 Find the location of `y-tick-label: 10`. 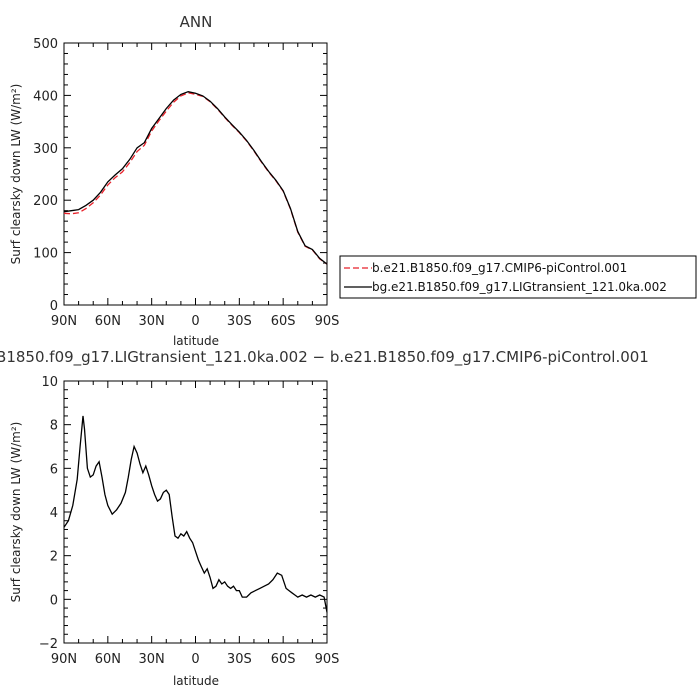

y-tick-label: 10 is located at coordinates (49, 382).